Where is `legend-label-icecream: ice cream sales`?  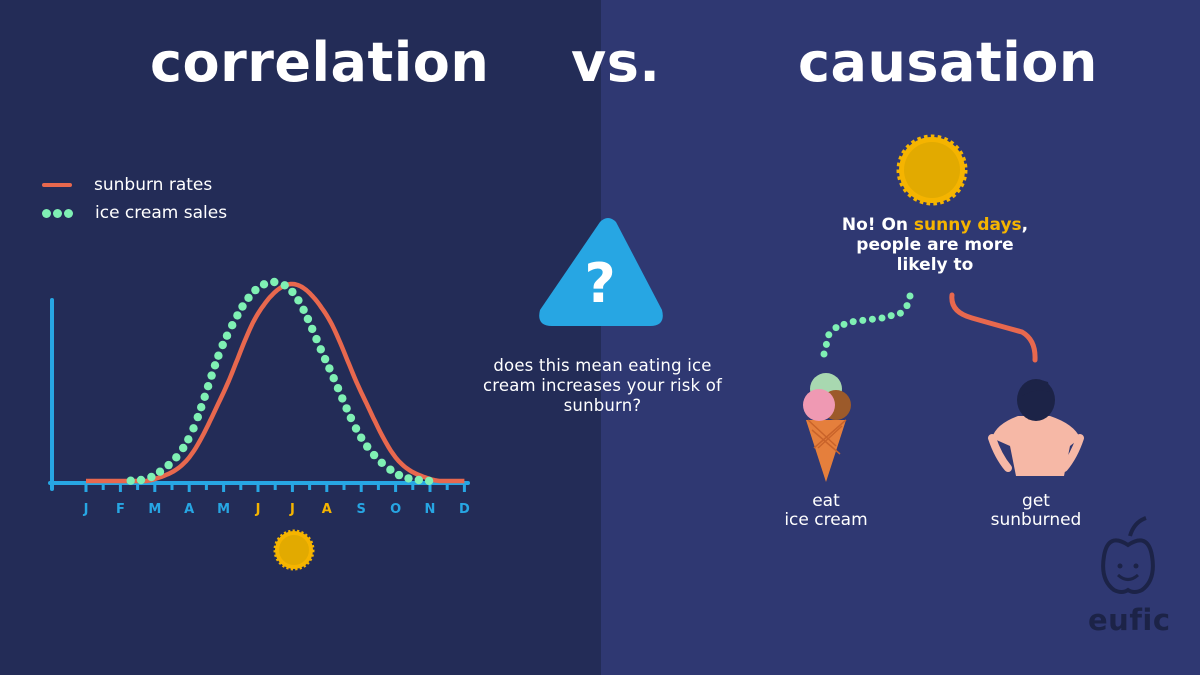 legend-label-icecream: ice cream sales is located at coordinates (161, 213).